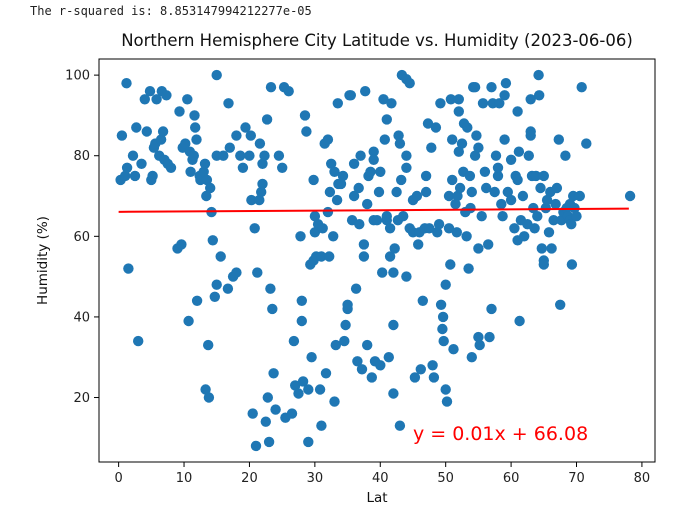 The image size is (686, 517). I want to click on x-tick-label: 80, so click(642, 478).